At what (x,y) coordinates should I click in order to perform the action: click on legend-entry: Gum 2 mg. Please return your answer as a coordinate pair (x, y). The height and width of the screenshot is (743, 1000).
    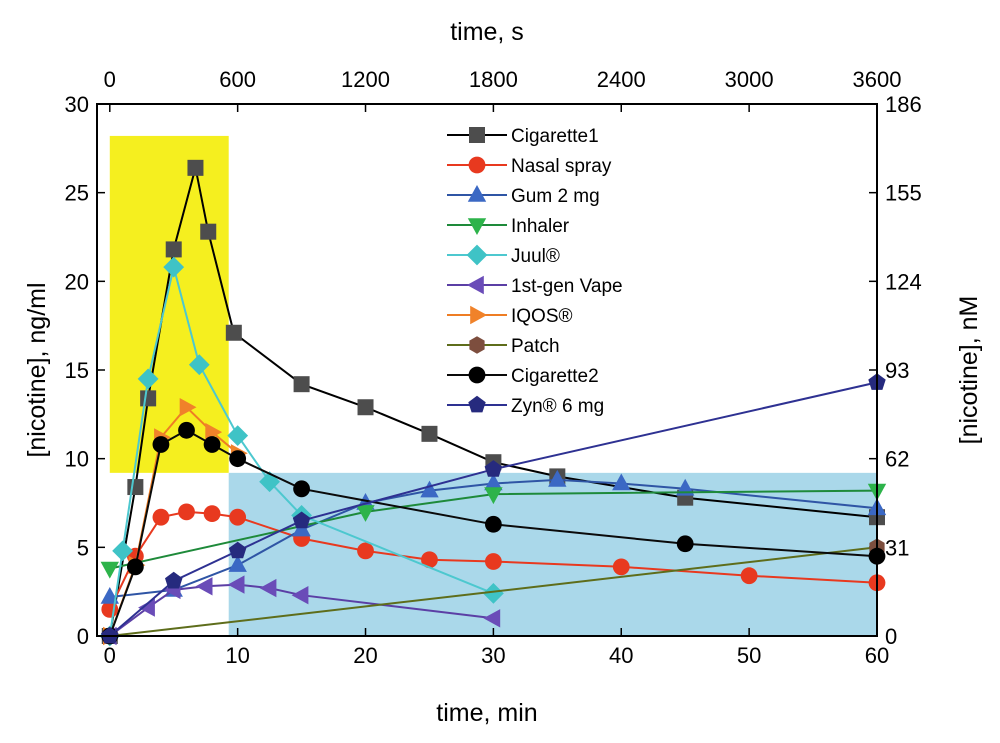
    Looking at the image, I should click on (523, 196).